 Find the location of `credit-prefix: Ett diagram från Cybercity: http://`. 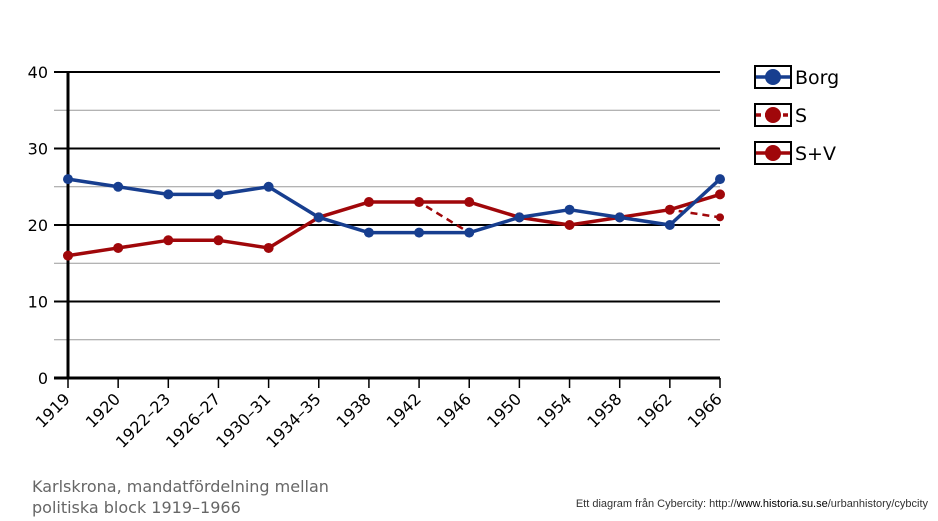

credit-prefix: Ett diagram från Cybercity: http:// is located at coordinates (656, 504).